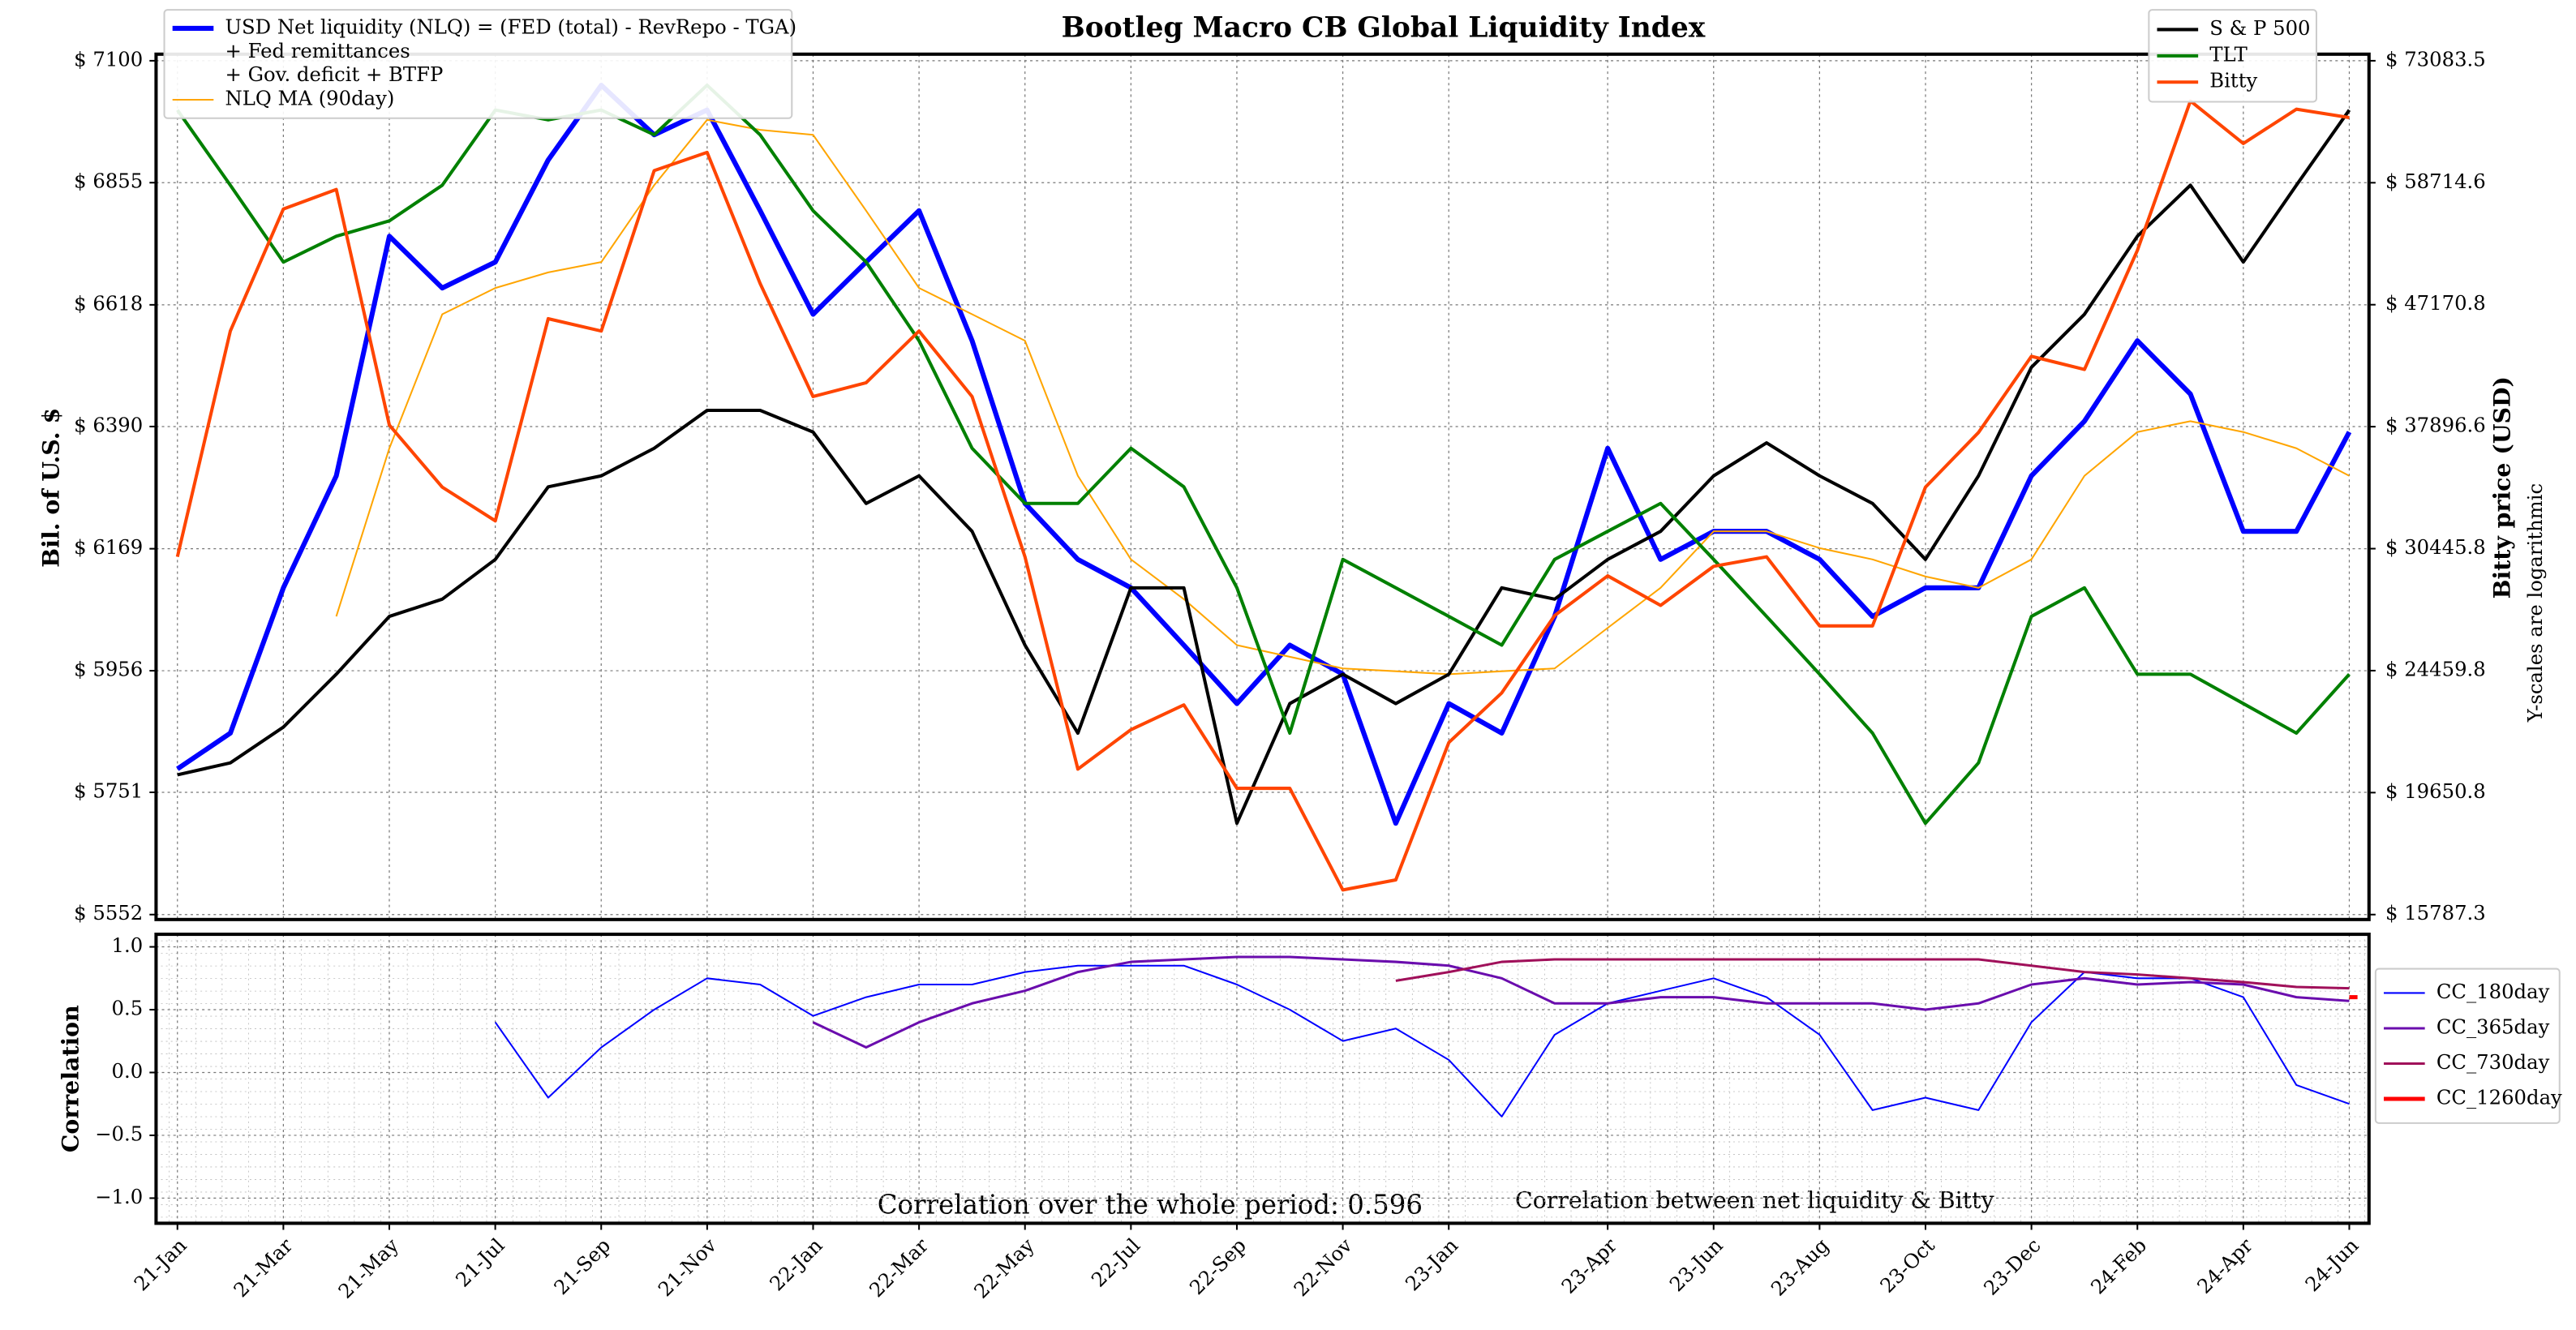 This screenshot has height=1330, width=2576. Describe the element at coordinates (334, 74) in the screenshot. I see `legend-label: + Gov. deficit + BTFP` at that location.